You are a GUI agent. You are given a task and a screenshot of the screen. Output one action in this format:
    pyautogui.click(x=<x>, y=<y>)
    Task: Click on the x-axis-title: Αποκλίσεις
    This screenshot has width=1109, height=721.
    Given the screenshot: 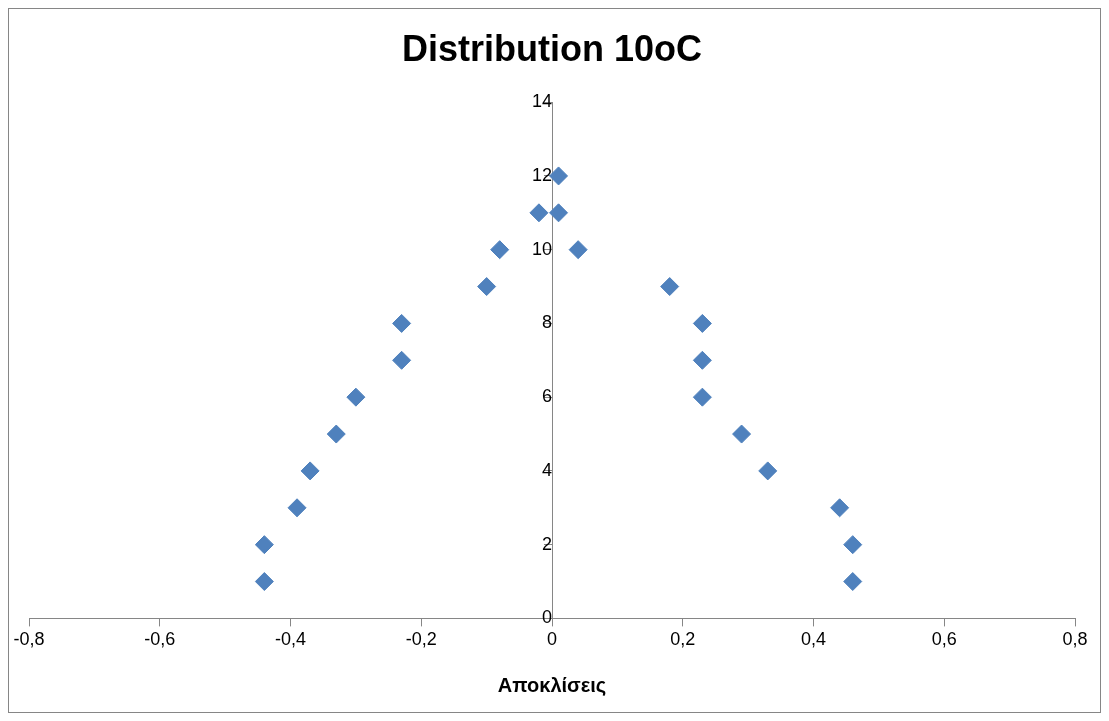 What is the action you would take?
    pyautogui.click(x=552, y=684)
    